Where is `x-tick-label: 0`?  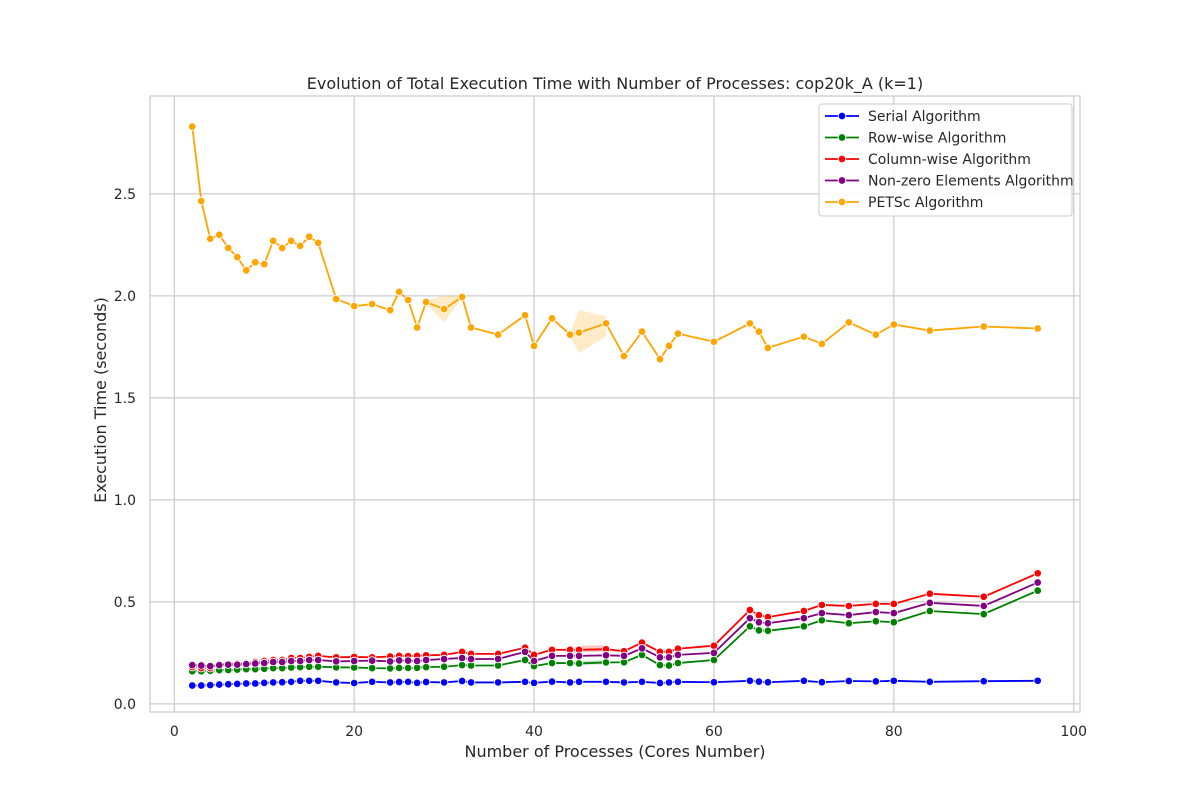 x-tick-label: 0 is located at coordinates (174, 732).